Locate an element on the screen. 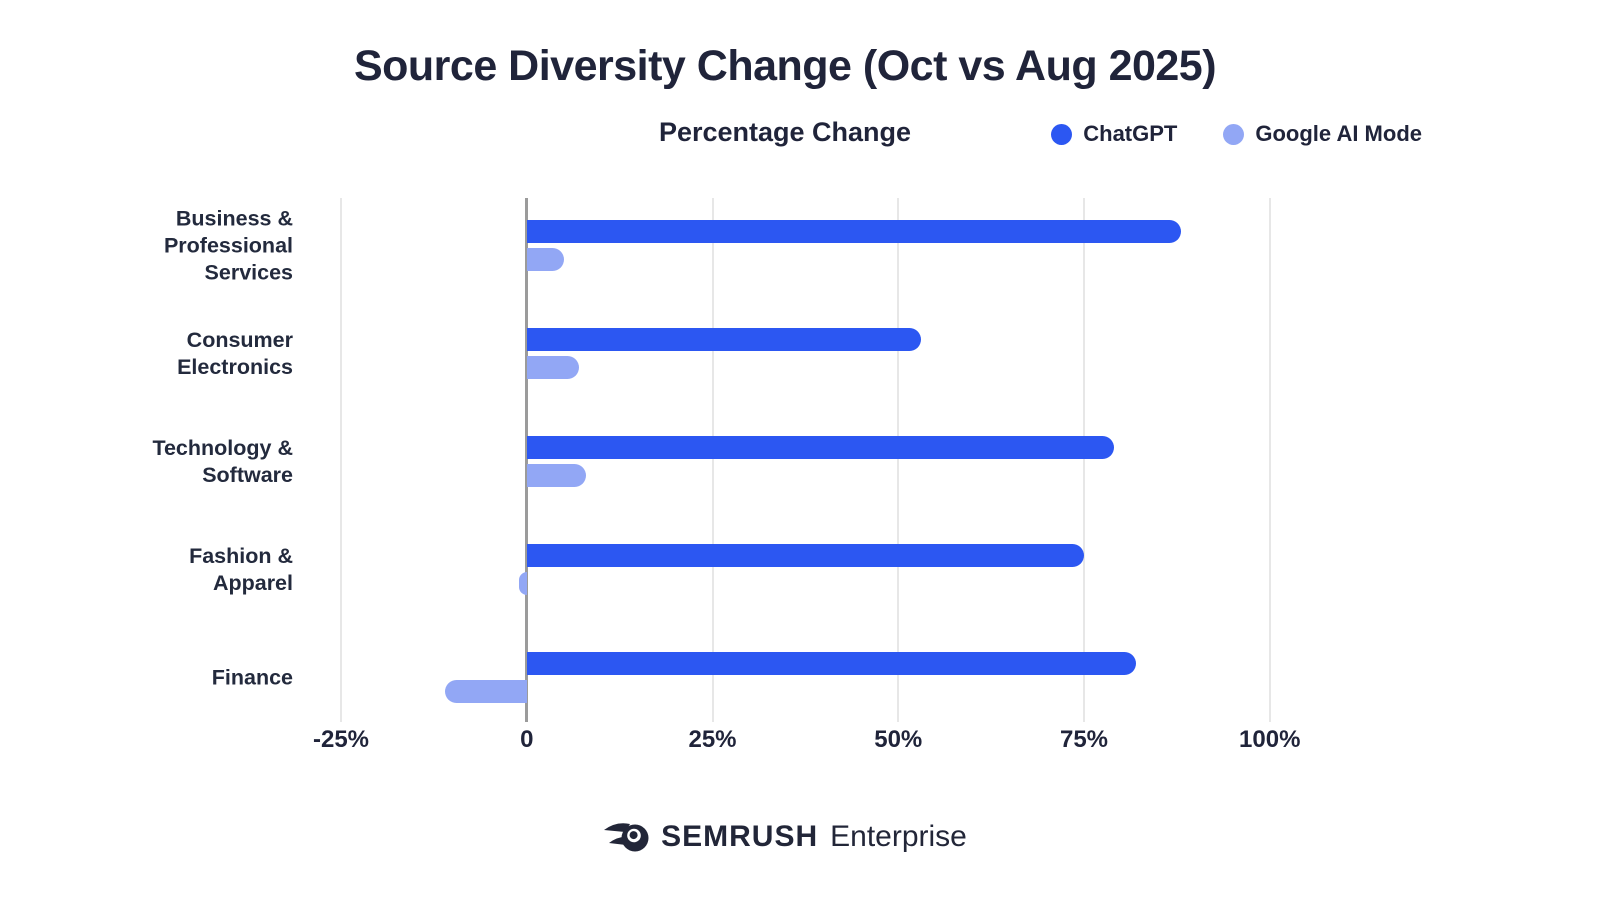  zero-axis-line is located at coordinates (527, 460).